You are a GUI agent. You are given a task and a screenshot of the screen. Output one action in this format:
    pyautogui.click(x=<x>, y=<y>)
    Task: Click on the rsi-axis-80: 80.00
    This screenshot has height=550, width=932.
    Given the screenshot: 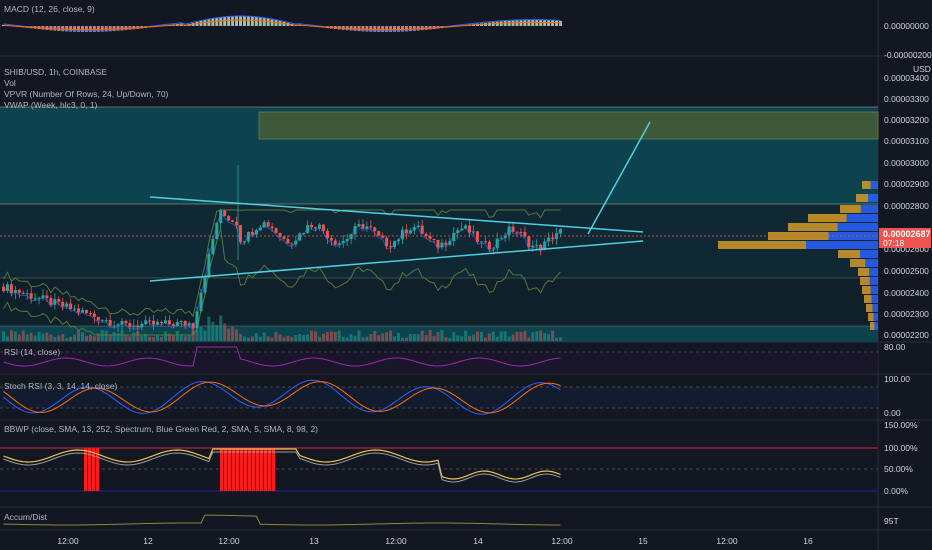 What is the action you would take?
    pyautogui.click(x=895, y=347)
    